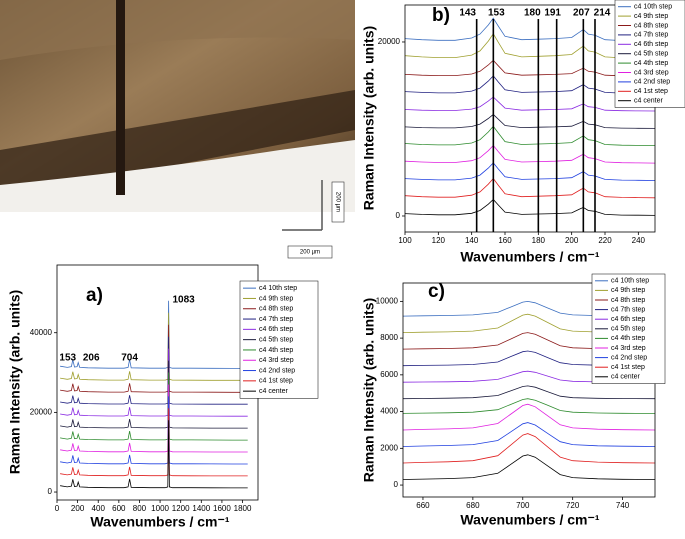  Describe the element at coordinates (389, 374) in the screenshot. I see `y-tick-label: 6000` at that location.